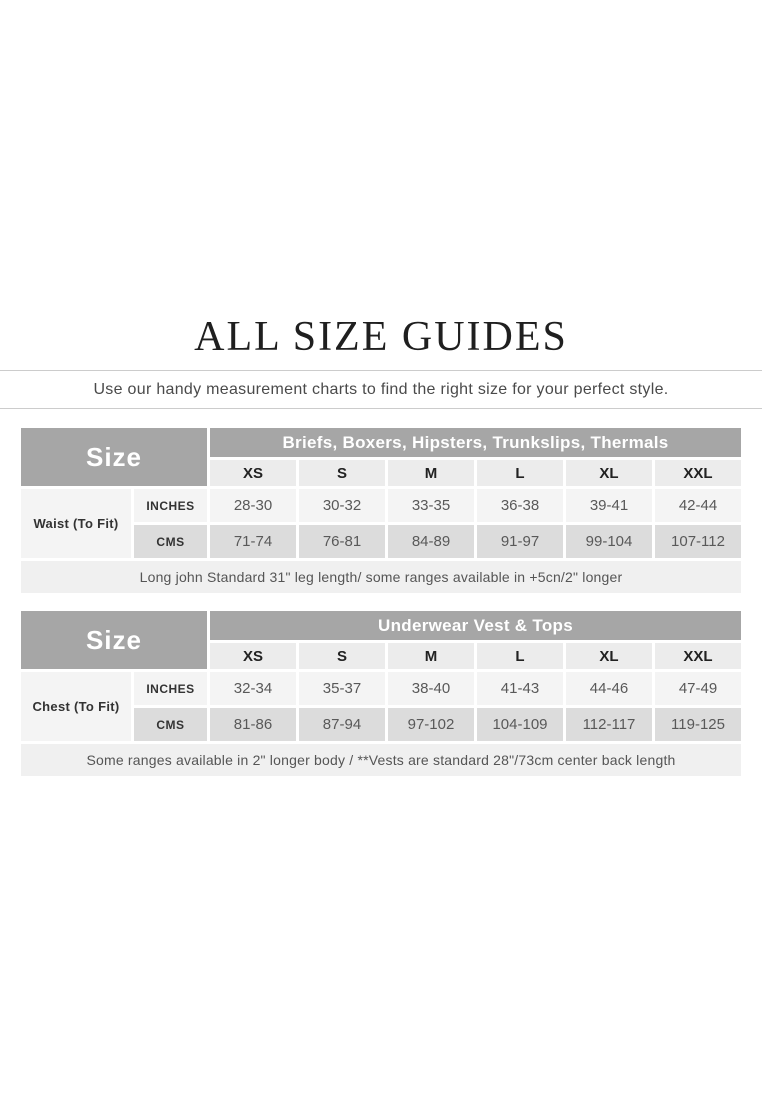  What do you see at coordinates (253, 505) in the screenshot?
I see `table-cell: 28-30` at bounding box center [253, 505].